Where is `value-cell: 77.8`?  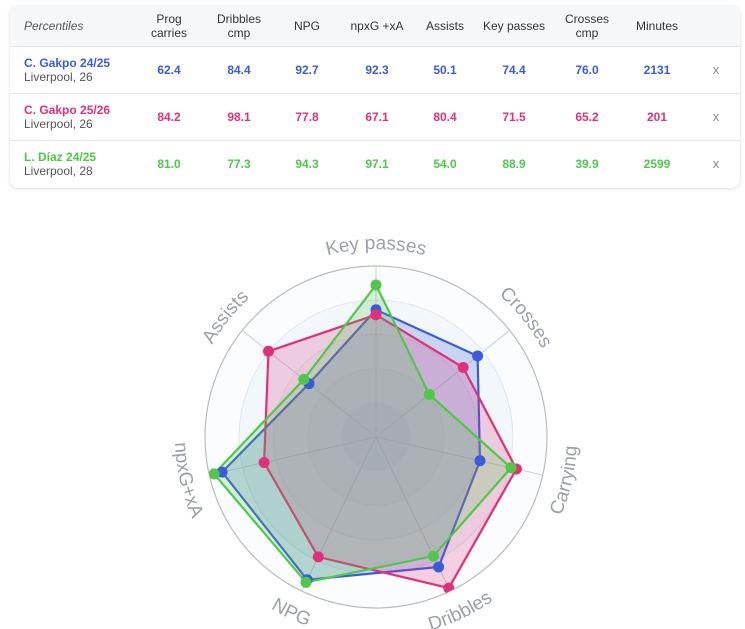 value-cell: 77.8 is located at coordinates (307, 116).